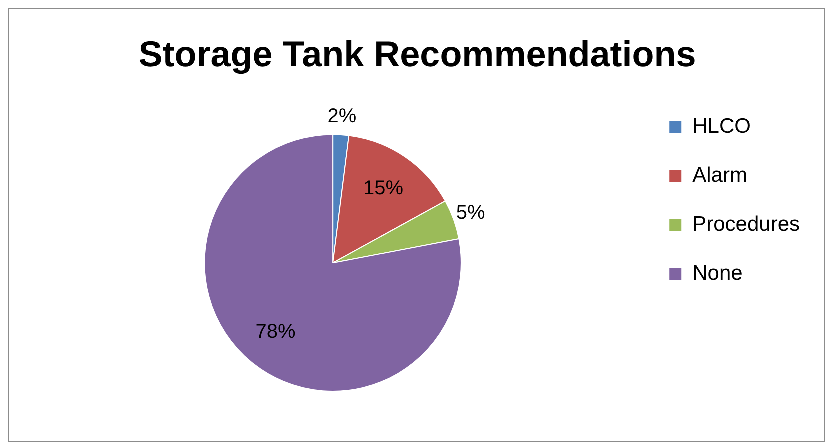 The height and width of the screenshot is (442, 825). I want to click on legend-label: Alarm, so click(720, 175).